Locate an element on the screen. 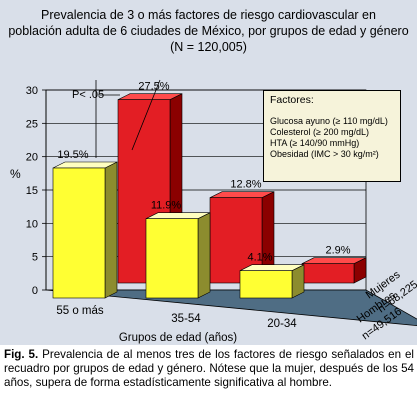 The image size is (417, 418). legend-title: Factores: is located at coordinates (292, 100).